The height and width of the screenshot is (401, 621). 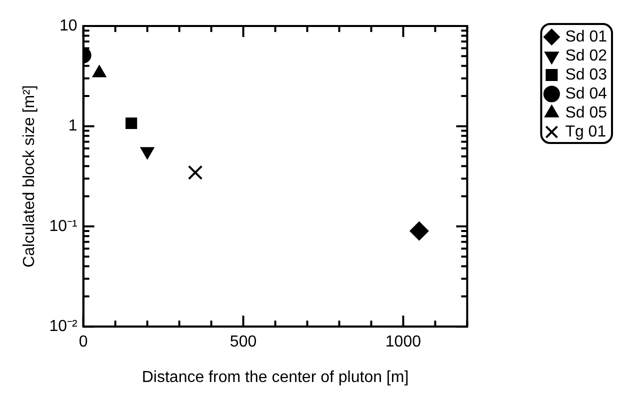 I want to click on legend-label: Sd 02, so click(x=586, y=55).